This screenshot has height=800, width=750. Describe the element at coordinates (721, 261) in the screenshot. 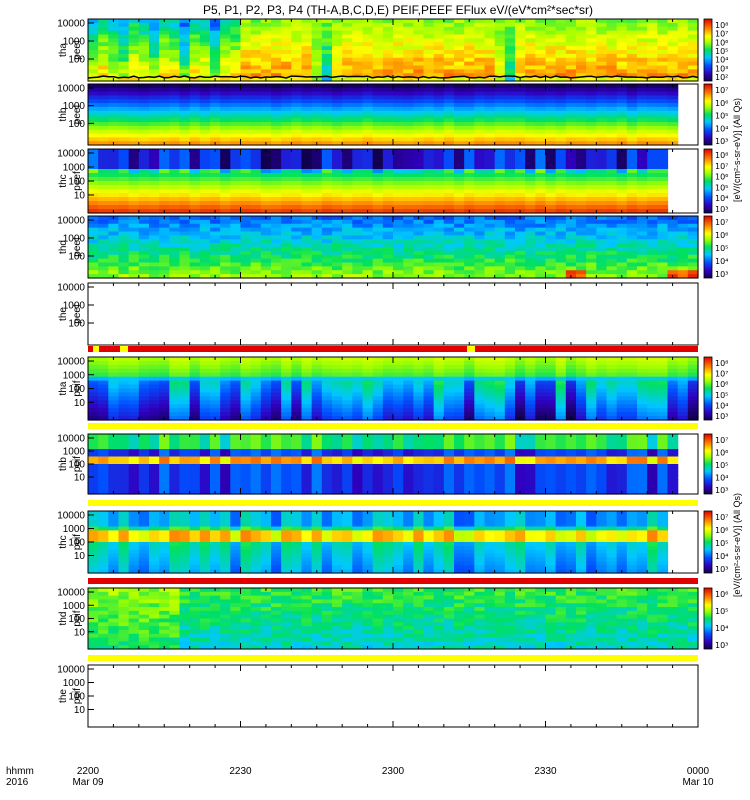

I see `colorbar-tick-label: 10⁴` at that location.